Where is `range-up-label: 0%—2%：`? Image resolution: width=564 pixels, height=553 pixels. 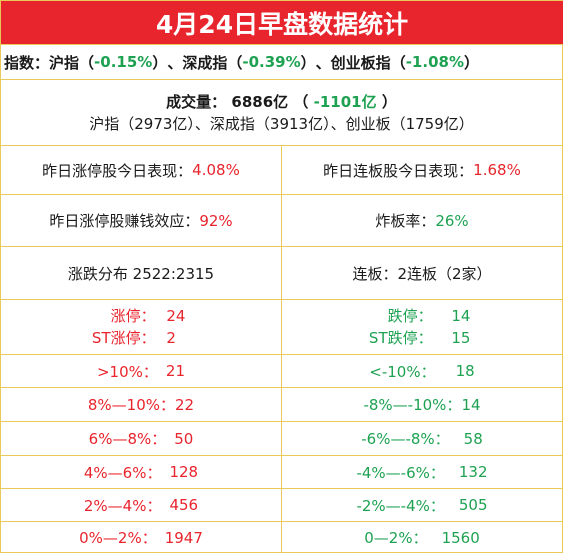 range-up-label: 0%—2%： is located at coordinates (118, 538).